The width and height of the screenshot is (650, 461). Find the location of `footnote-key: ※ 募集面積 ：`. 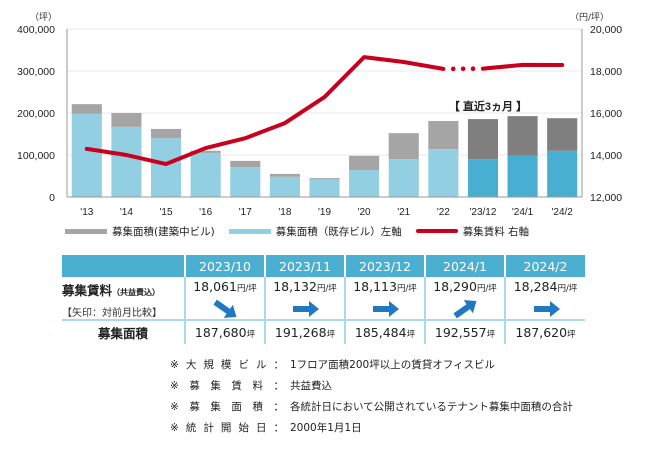

footnote-key: ※ 募集面積 ： is located at coordinates (227, 407).